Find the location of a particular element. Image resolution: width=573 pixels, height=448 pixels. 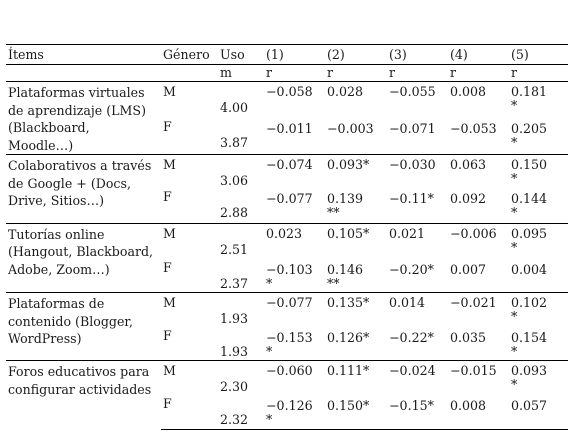

r-cell-4: 0.035 is located at coordinates (478, 344).